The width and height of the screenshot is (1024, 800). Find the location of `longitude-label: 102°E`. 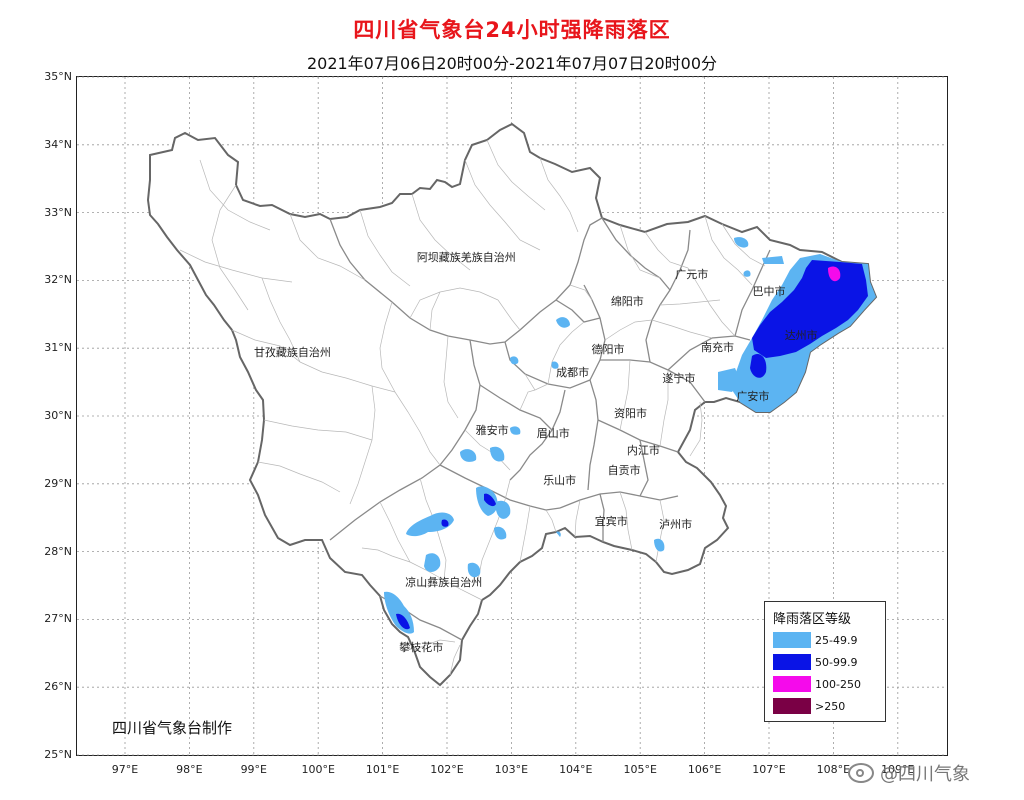

longitude-label: 102°E is located at coordinates (447, 769).